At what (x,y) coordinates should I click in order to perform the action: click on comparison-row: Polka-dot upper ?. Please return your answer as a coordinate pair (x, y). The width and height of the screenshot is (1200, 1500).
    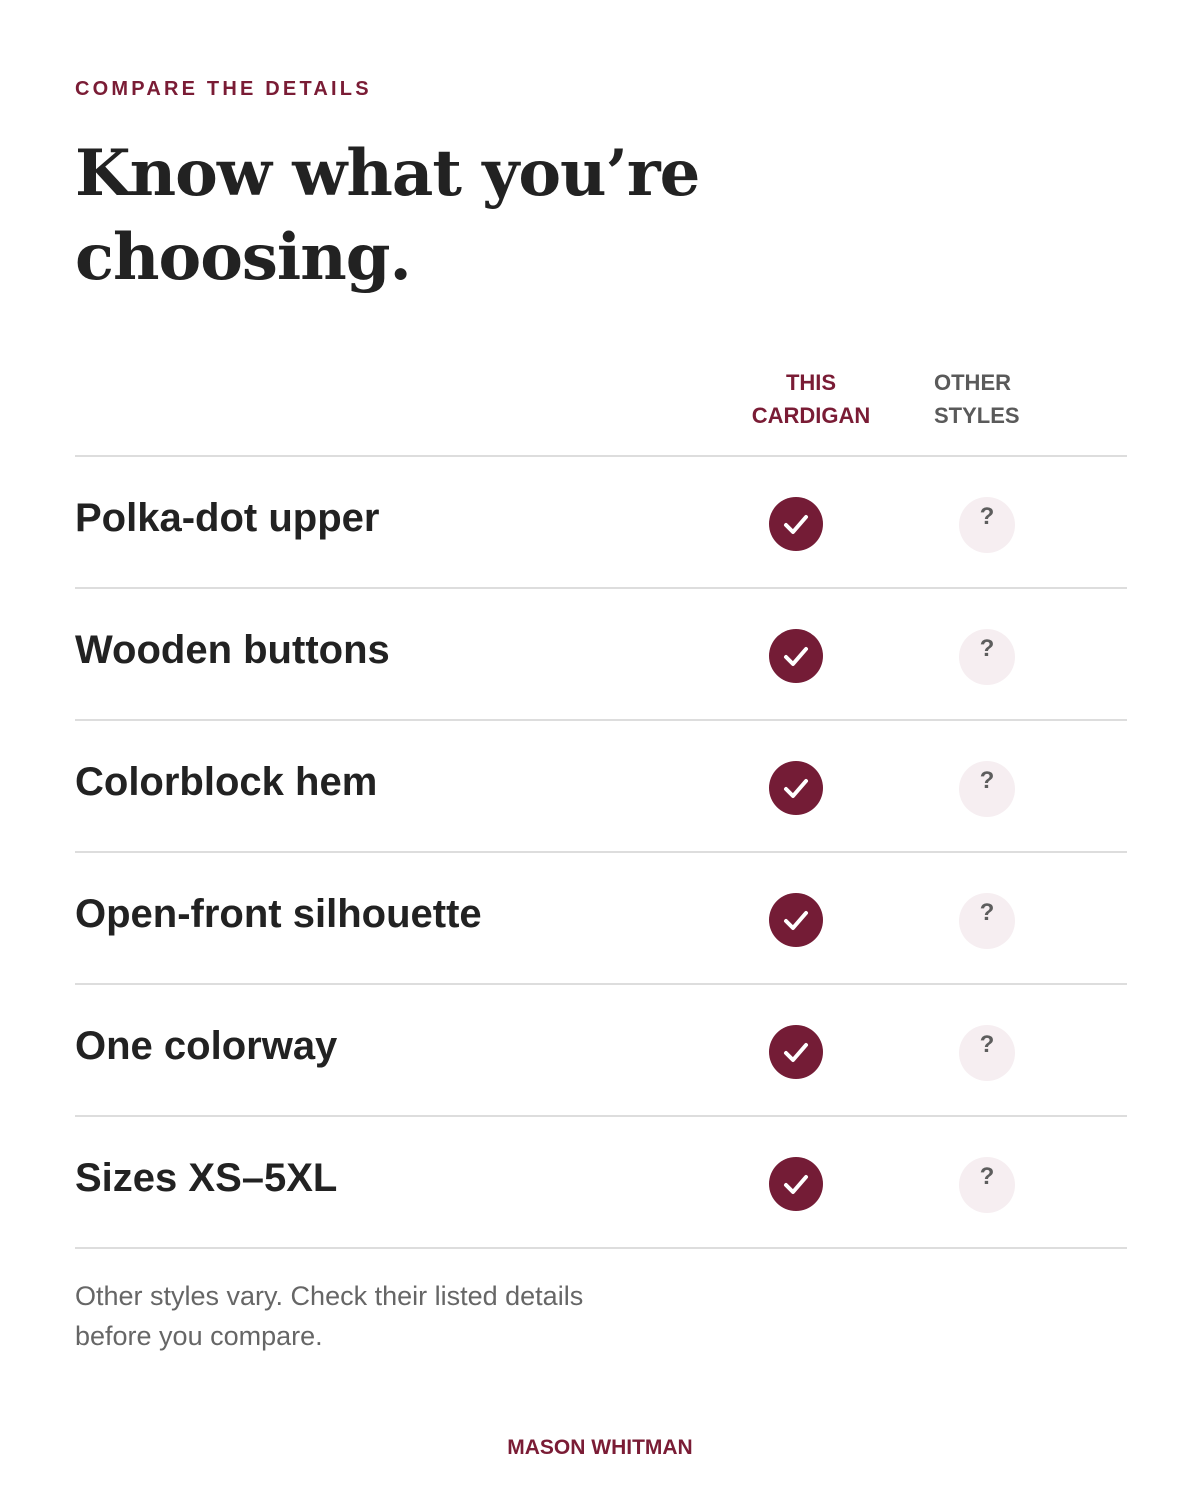
    Looking at the image, I should click on (601, 523).